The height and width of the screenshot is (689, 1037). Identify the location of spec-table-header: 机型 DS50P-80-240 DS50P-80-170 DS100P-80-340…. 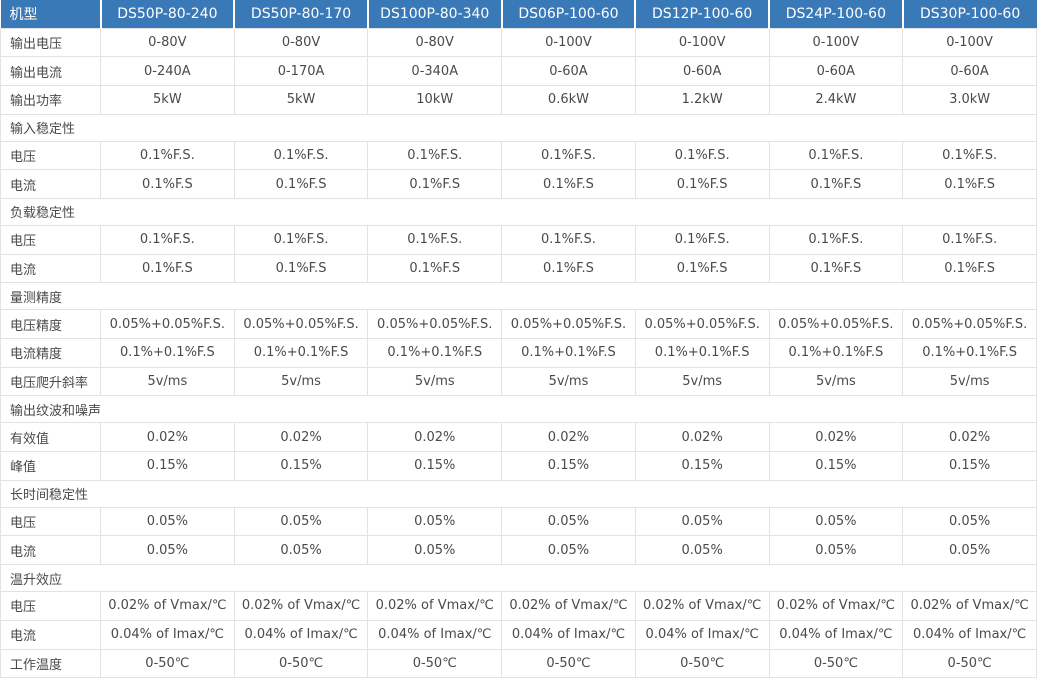
(518, 14).